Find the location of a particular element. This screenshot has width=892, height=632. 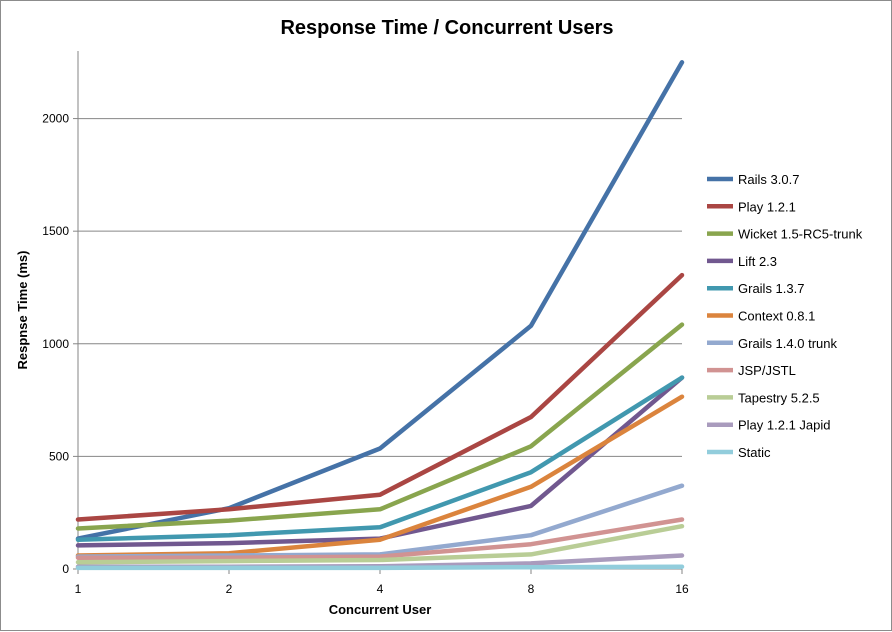

legend-label: Context 0.8.1 is located at coordinates (776, 316).